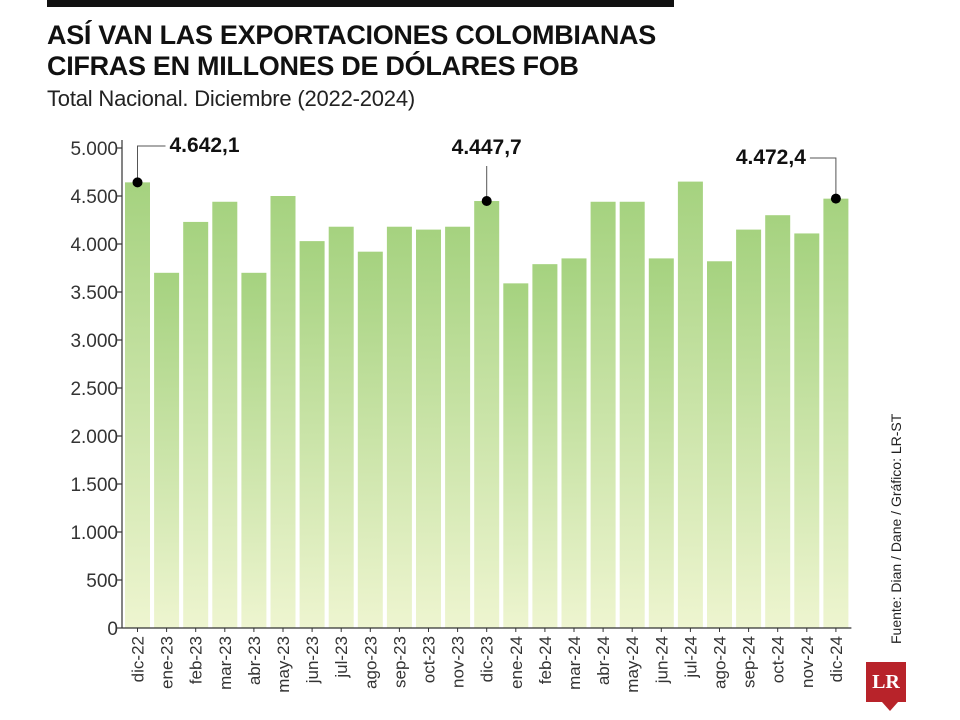 The width and height of the screenshot is (960, 720). What do you see at coordinates (94, 437) in the screenshot?
I see `y-tick-label: 2.000` at bounding box center [94, 437].